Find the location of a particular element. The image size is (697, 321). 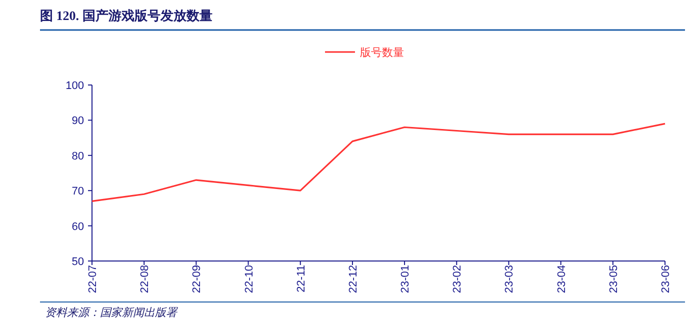

x-tick-label: 22-12 is located at coordinates (353, 279).